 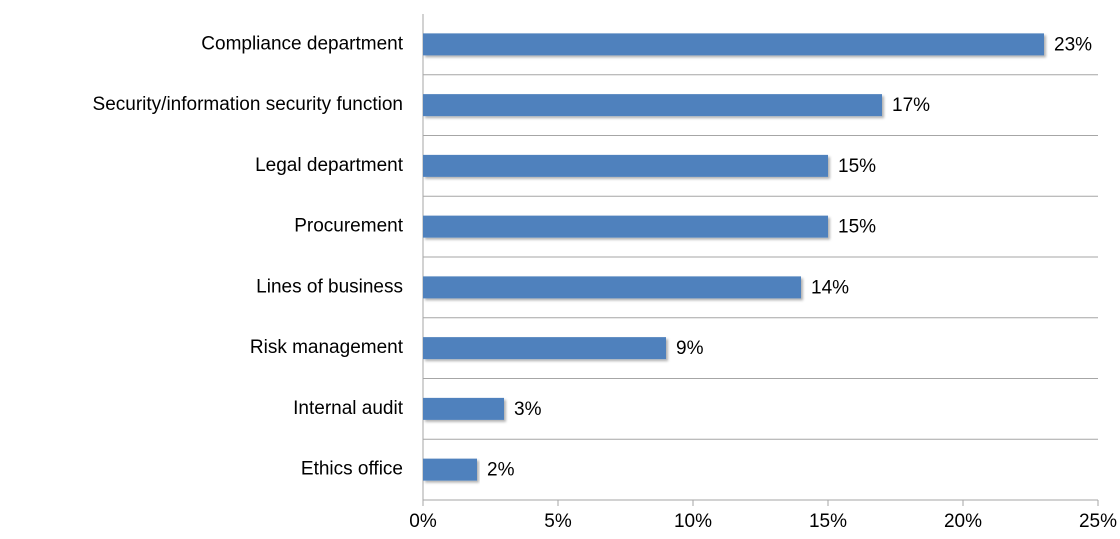 I want to click on y-tick-label: Compliance department, so click(x=302, y=43).